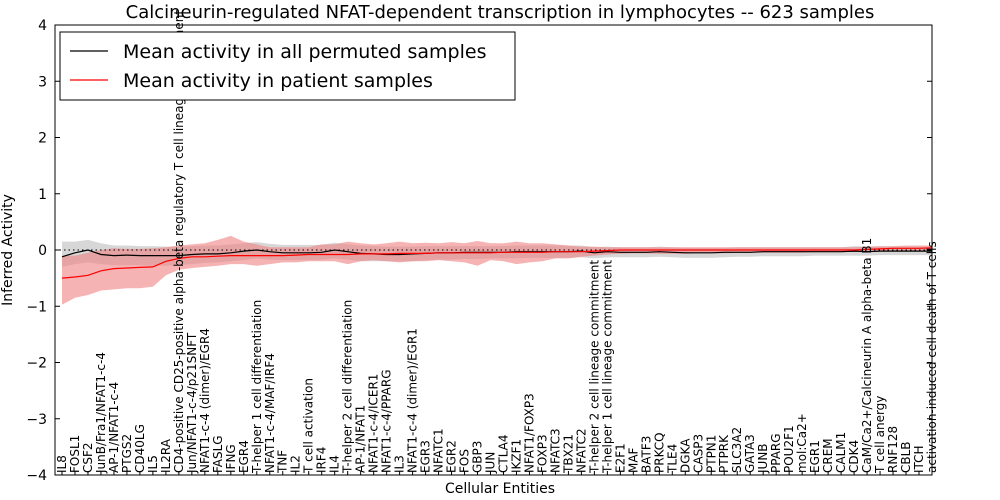  I want to click on x-tick-label: GBP3, so click(478, 457).